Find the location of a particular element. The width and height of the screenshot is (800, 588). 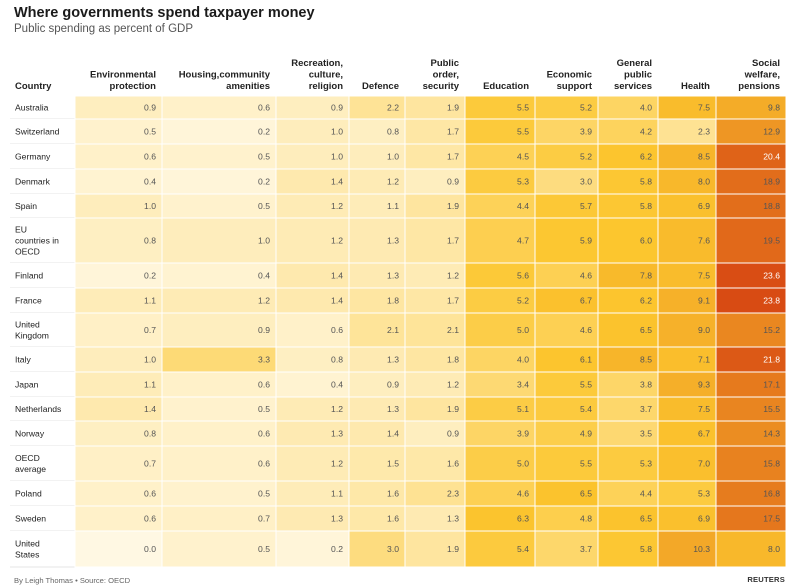

row-label: Finland is located at coordinates (29, 276).